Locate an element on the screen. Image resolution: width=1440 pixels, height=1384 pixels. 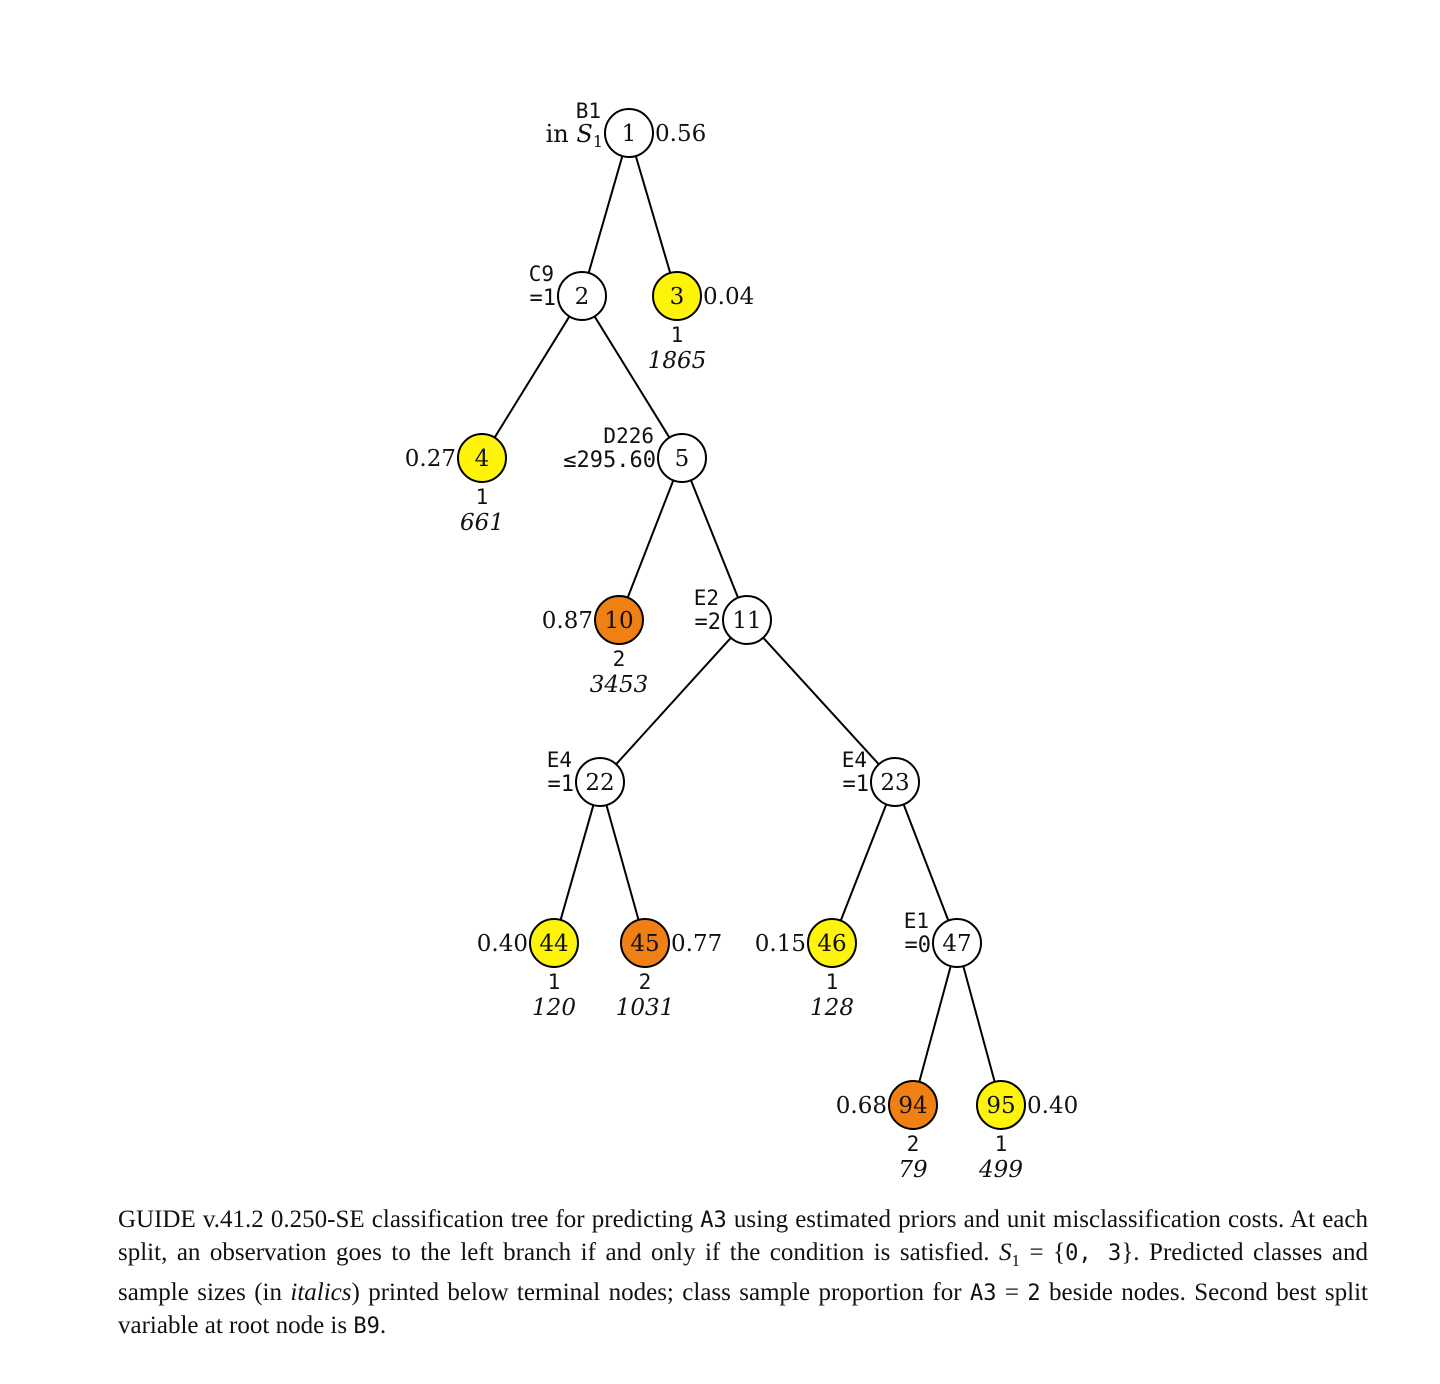
node-94-class: 2 is located at coordinates (913, 1144).